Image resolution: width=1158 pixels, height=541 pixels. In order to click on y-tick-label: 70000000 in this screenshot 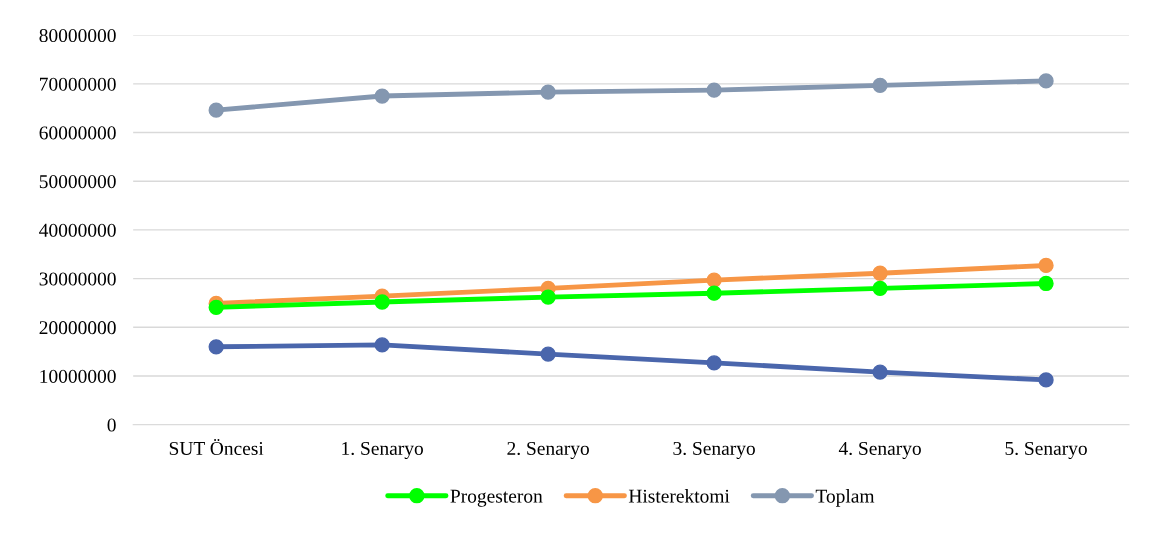, I will do `click(78, 84)`.